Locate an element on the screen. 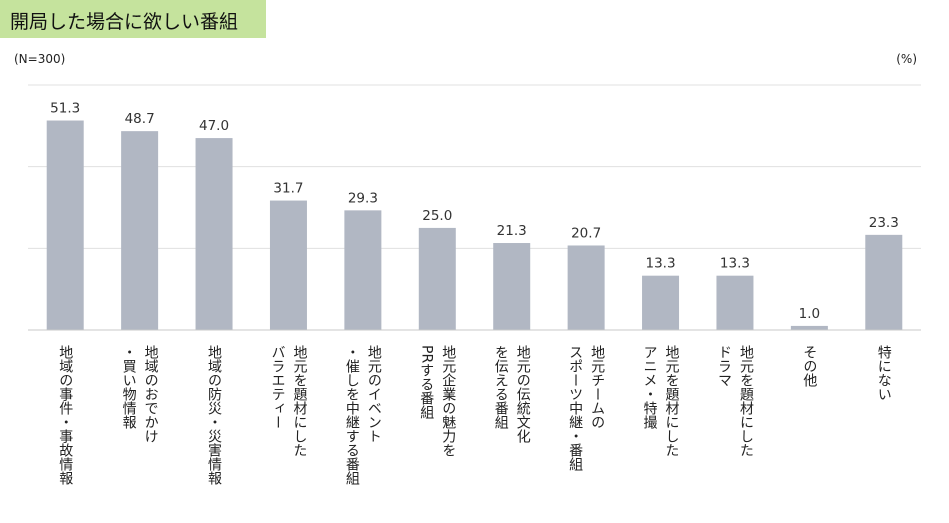 Image resolution: width=949 pixels, height=523 pixels. category-label: 地元企業の魅力を PRする番組 is located at coordinates (437, 401).